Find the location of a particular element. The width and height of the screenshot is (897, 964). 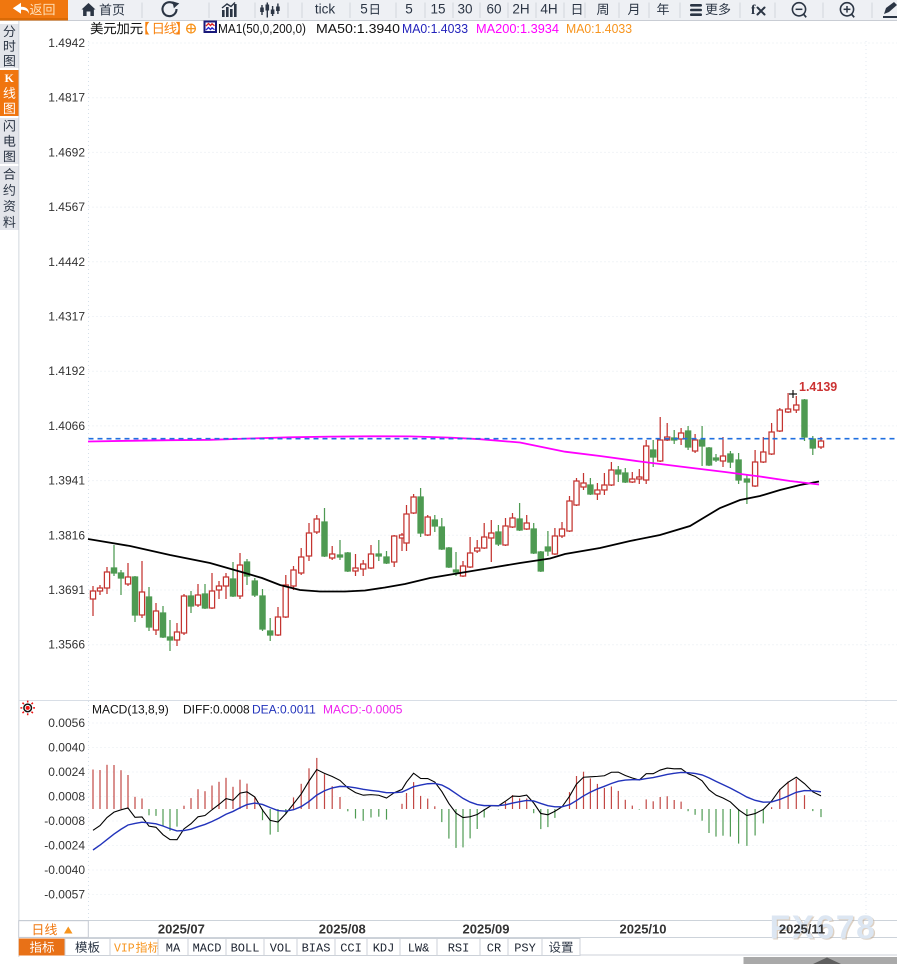

svg-text: -0.0040 is located at coordinates (64, 870).